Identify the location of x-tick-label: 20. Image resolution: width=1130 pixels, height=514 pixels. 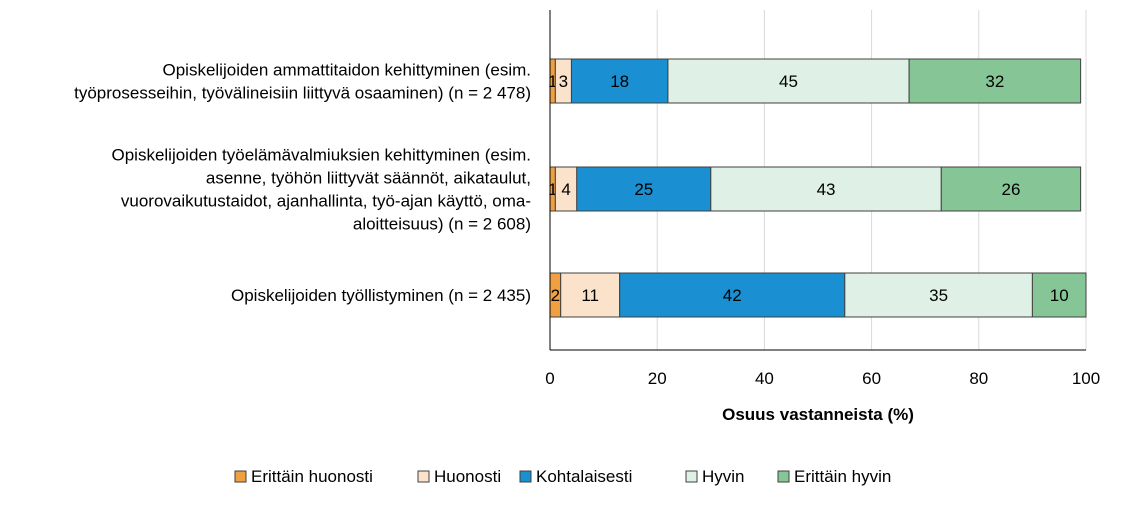
(657, 378).